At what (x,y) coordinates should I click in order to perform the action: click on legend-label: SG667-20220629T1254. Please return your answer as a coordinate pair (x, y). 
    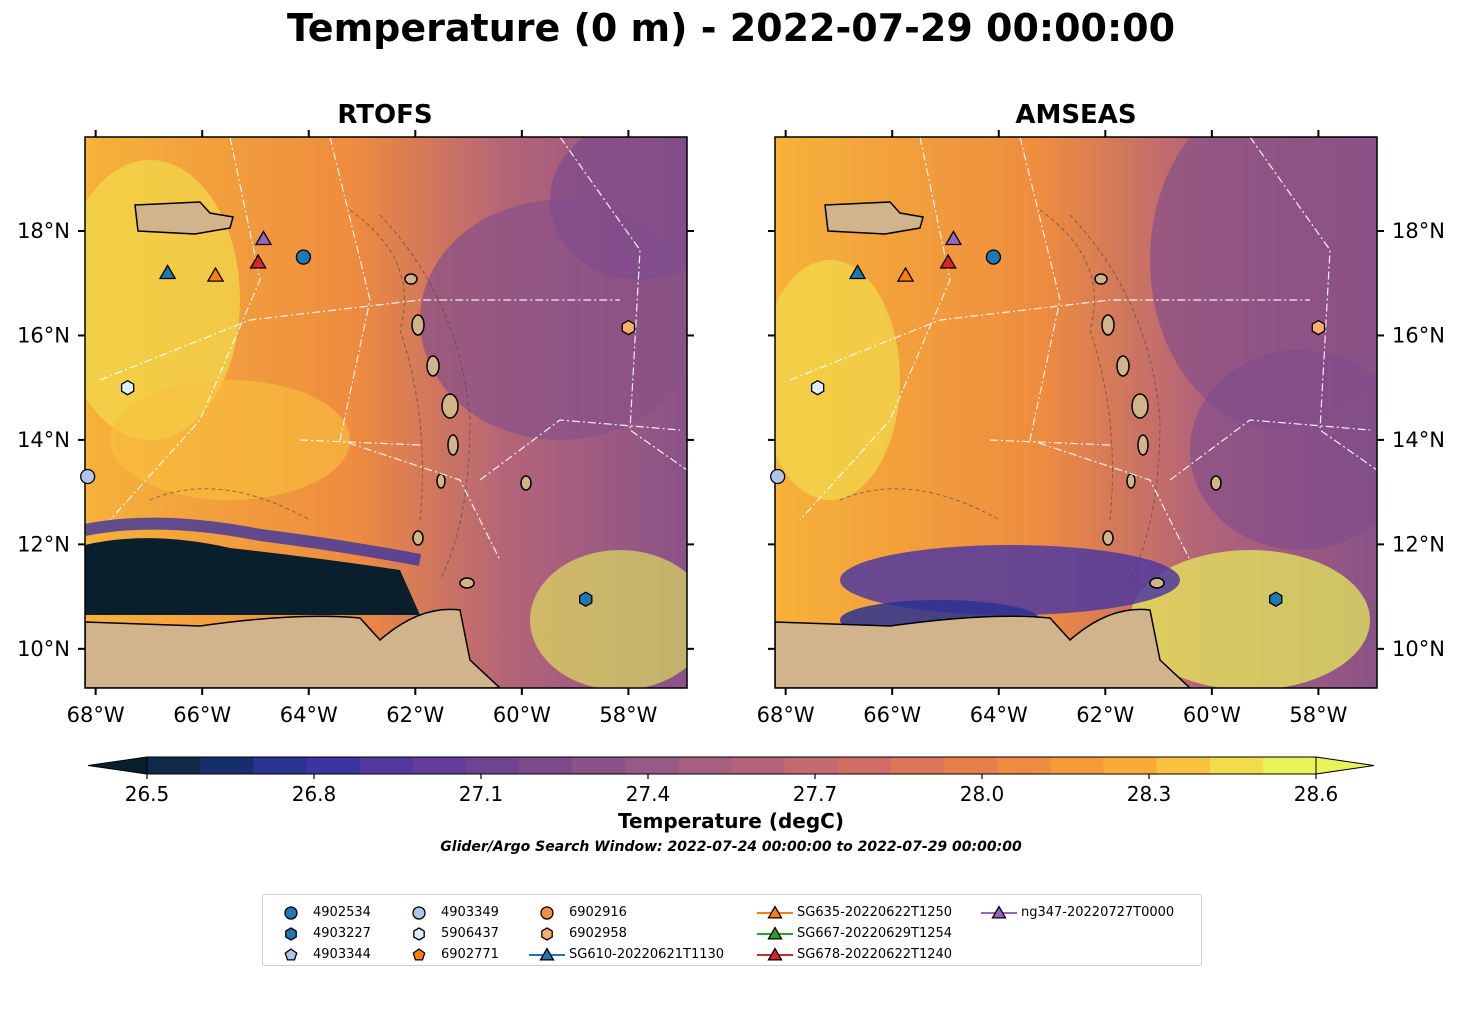
    Looking at the image, I should click on (875, 933).